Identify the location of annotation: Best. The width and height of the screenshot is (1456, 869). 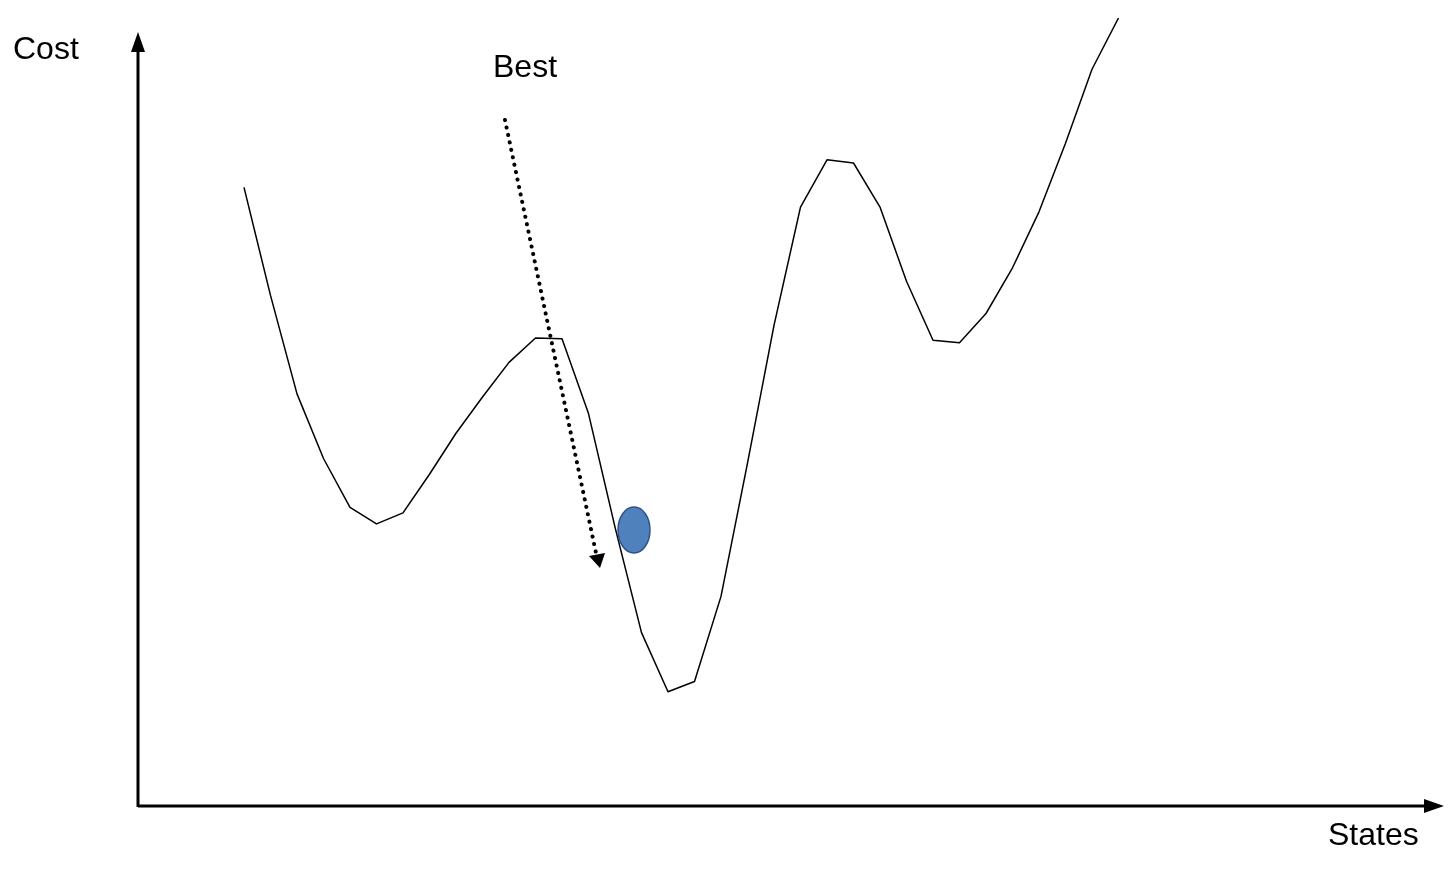
(525, 66).